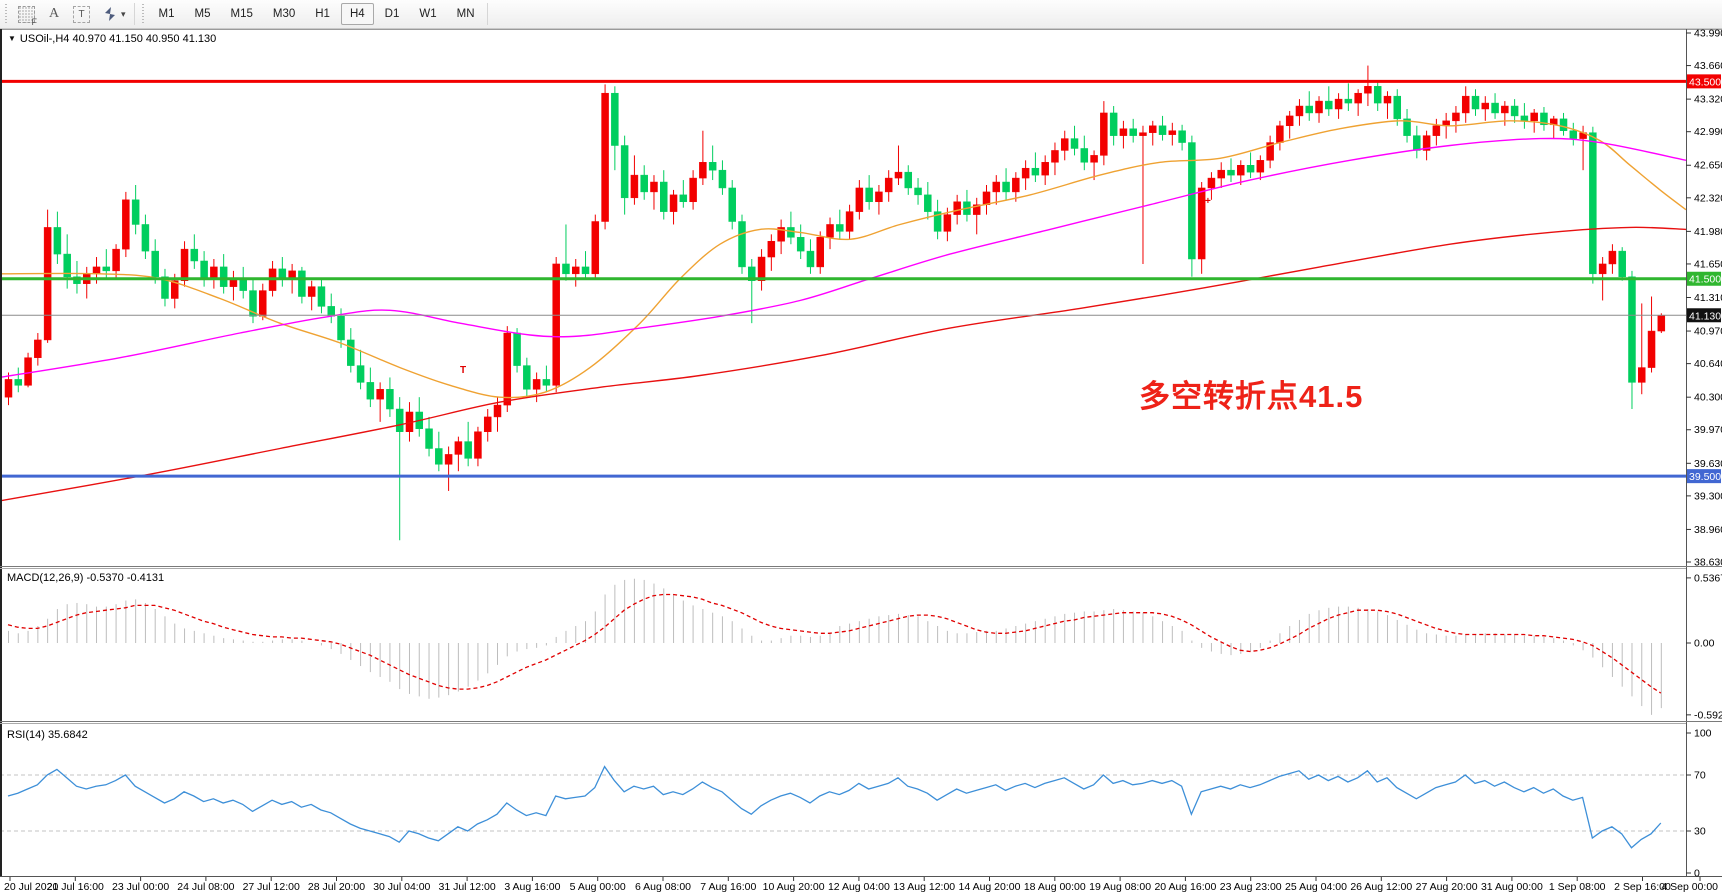  What do you see at coordinates (1208, 201) in the screenshot?
I see `object-marker-1: +` at bounding box center [1208, 201].